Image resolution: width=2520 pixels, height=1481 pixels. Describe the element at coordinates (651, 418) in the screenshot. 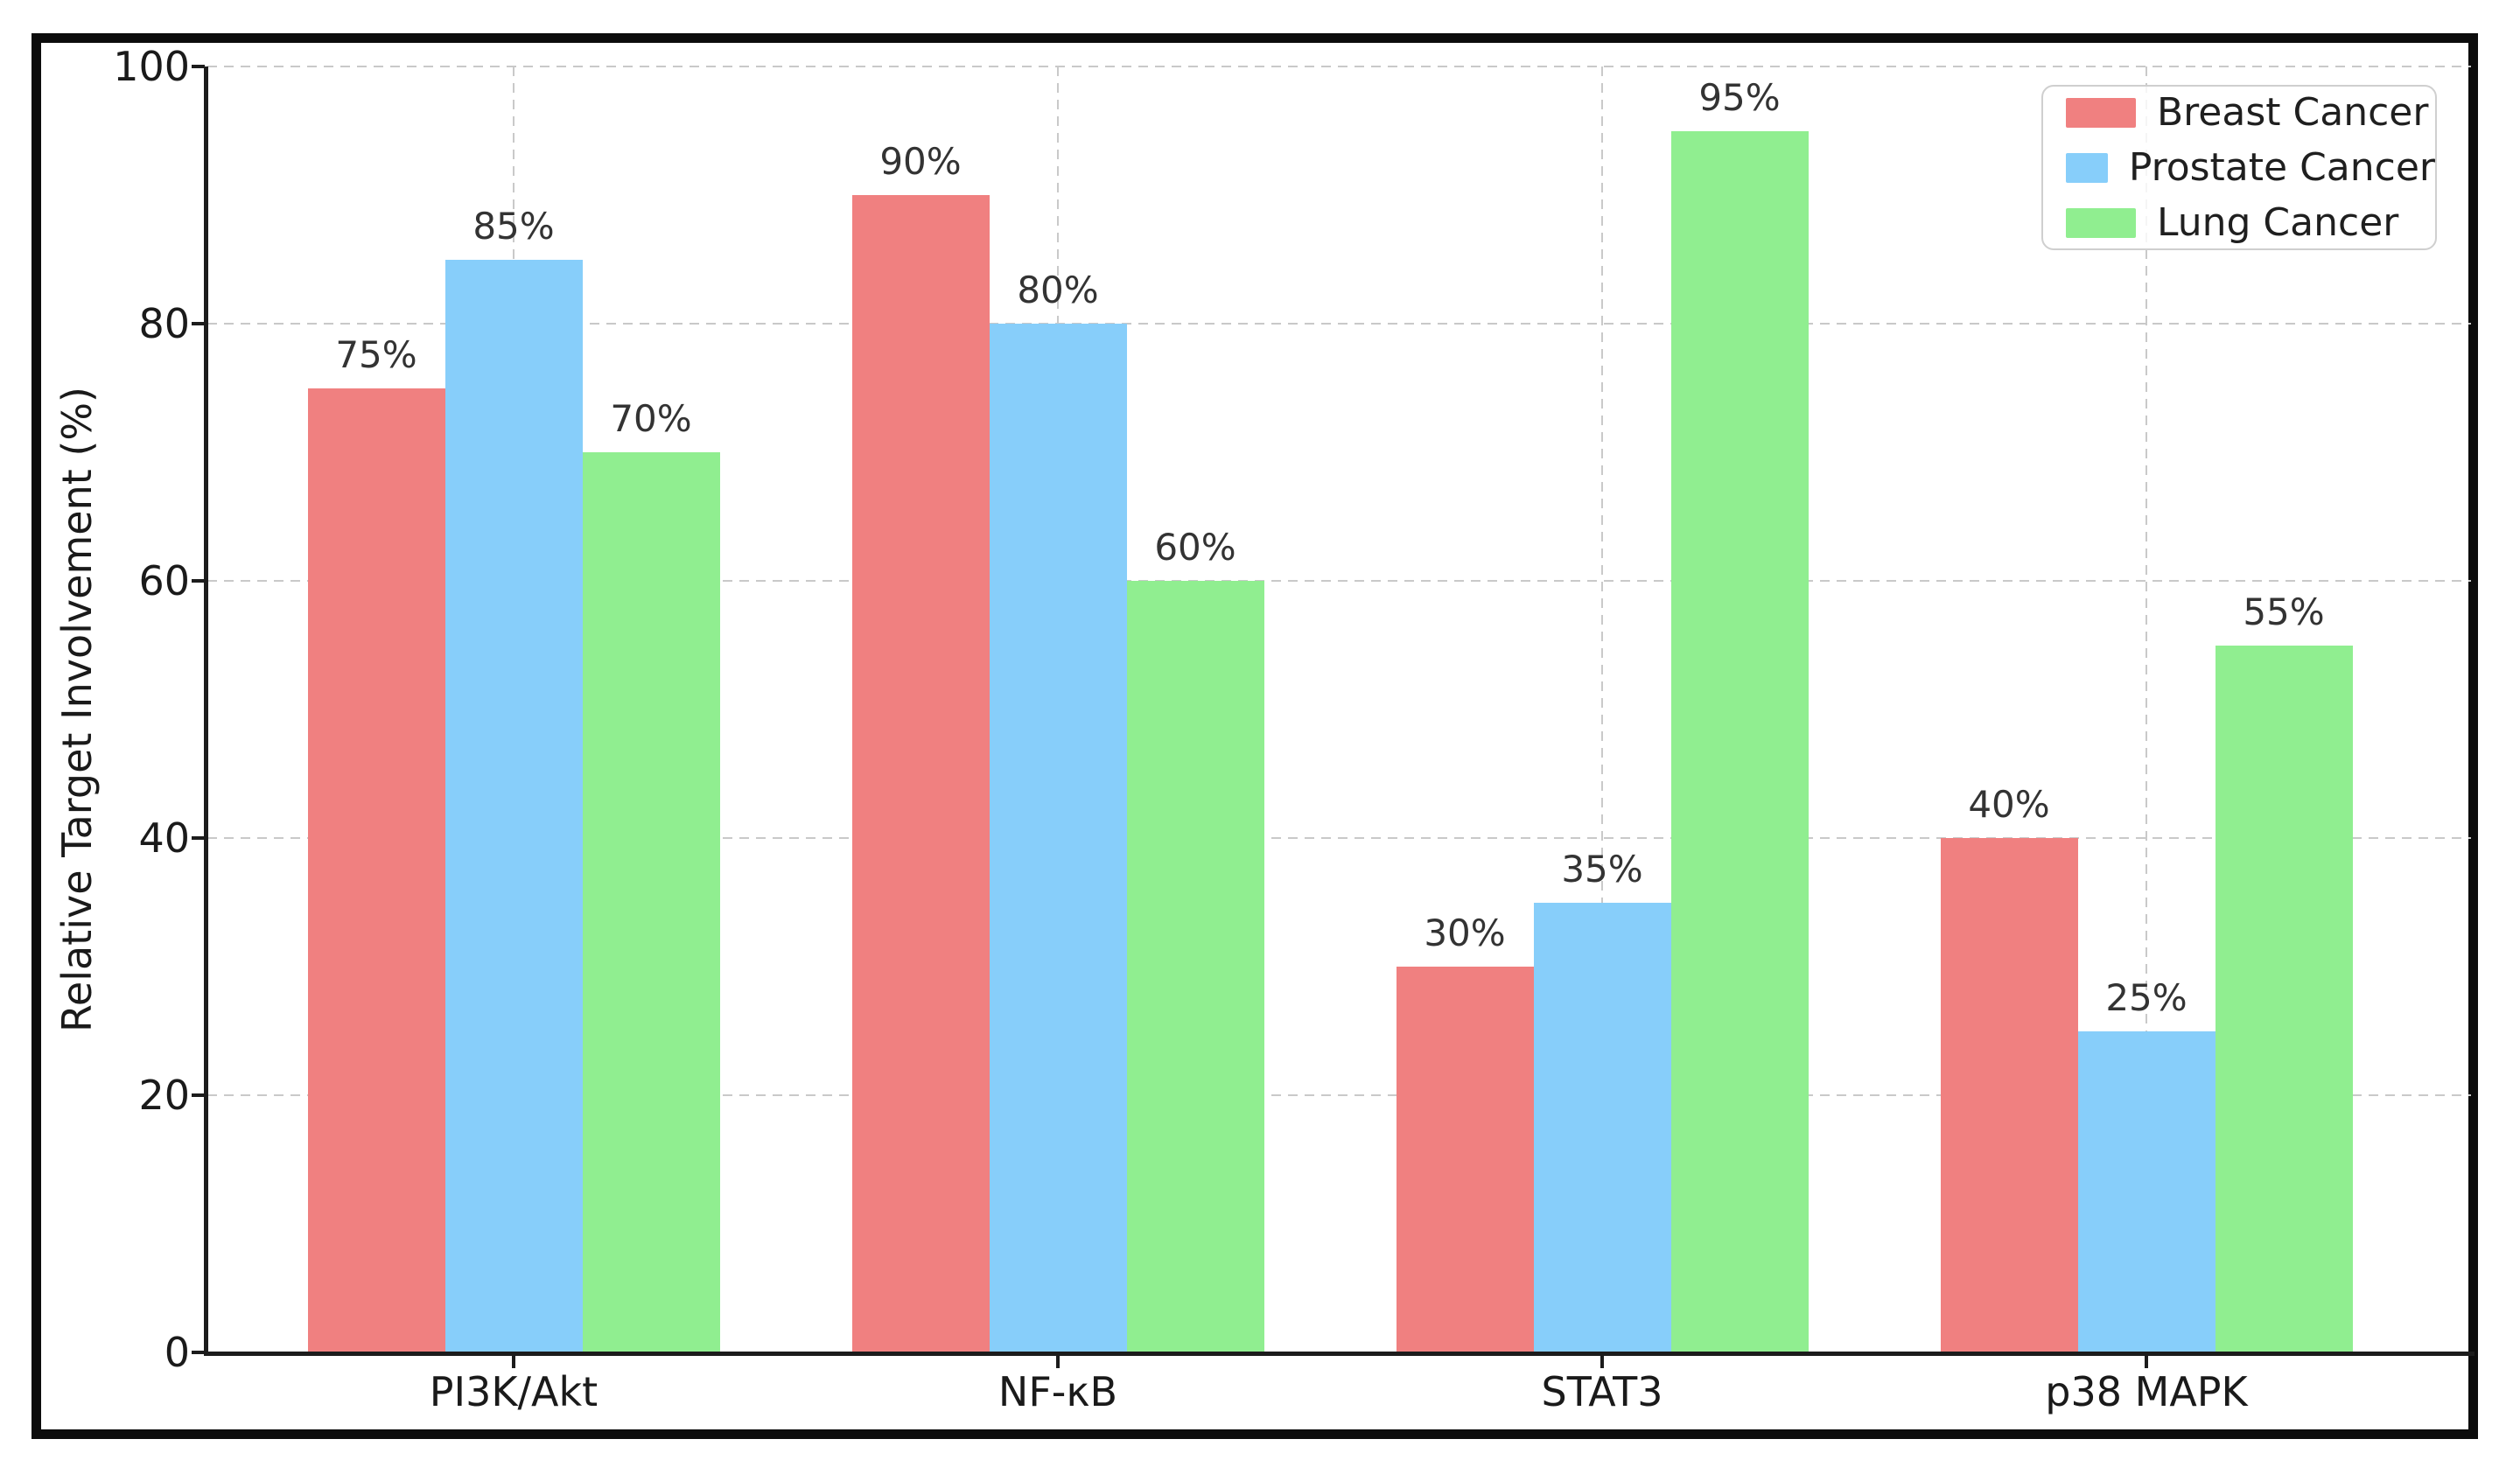

I see `bar-value-label: 70%` at that location.